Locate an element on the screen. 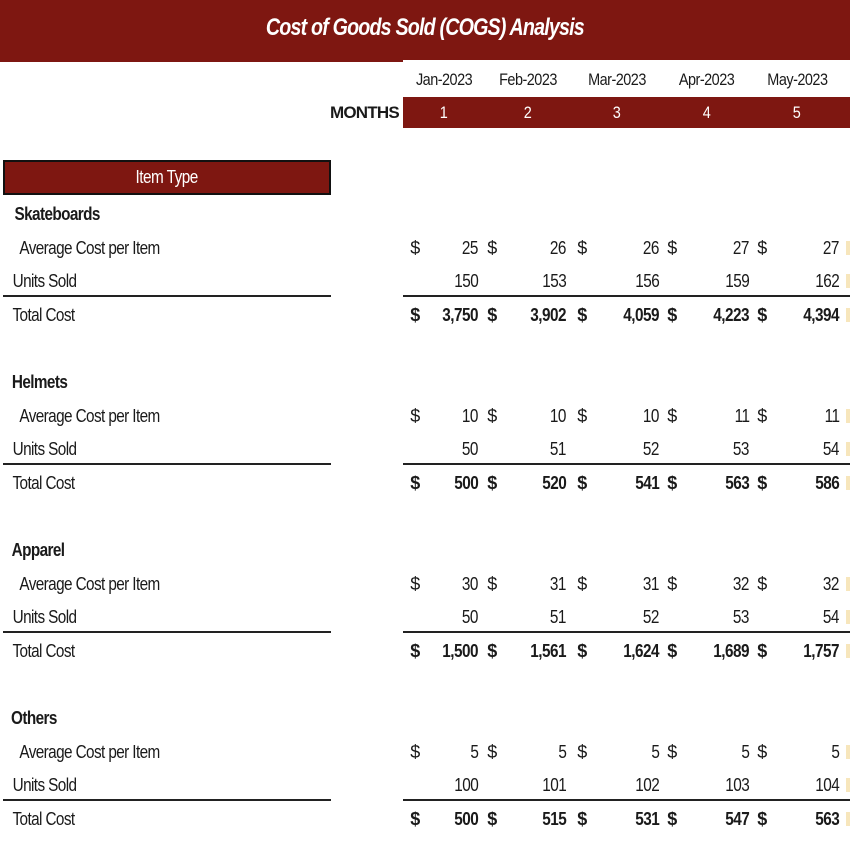 This screenshot has height=850, width=850. cell-value: 4,394 is located at coordinates (821, 314).